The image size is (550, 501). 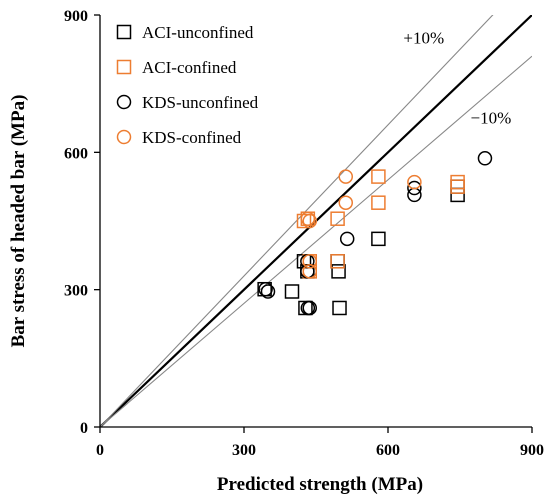 What do you see at coordinates (100, 450) in the screenshot?
I see `x-tick-label: 0` at bounding box center [100, 450].